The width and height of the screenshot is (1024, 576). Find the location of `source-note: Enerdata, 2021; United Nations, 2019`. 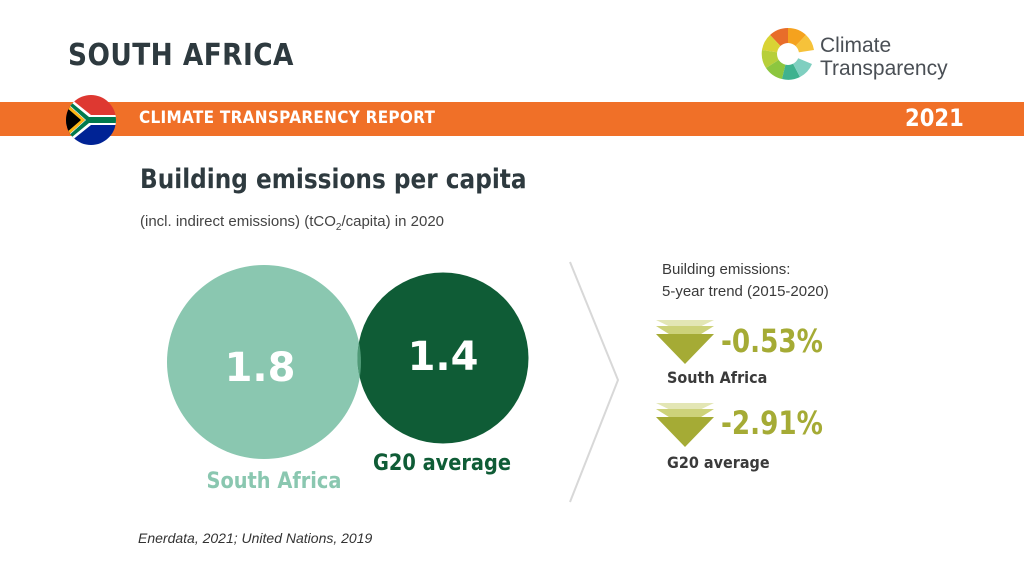

source-note: Enerdata, 2021; United Nations, 2019 is located at coordinates (255, 538).